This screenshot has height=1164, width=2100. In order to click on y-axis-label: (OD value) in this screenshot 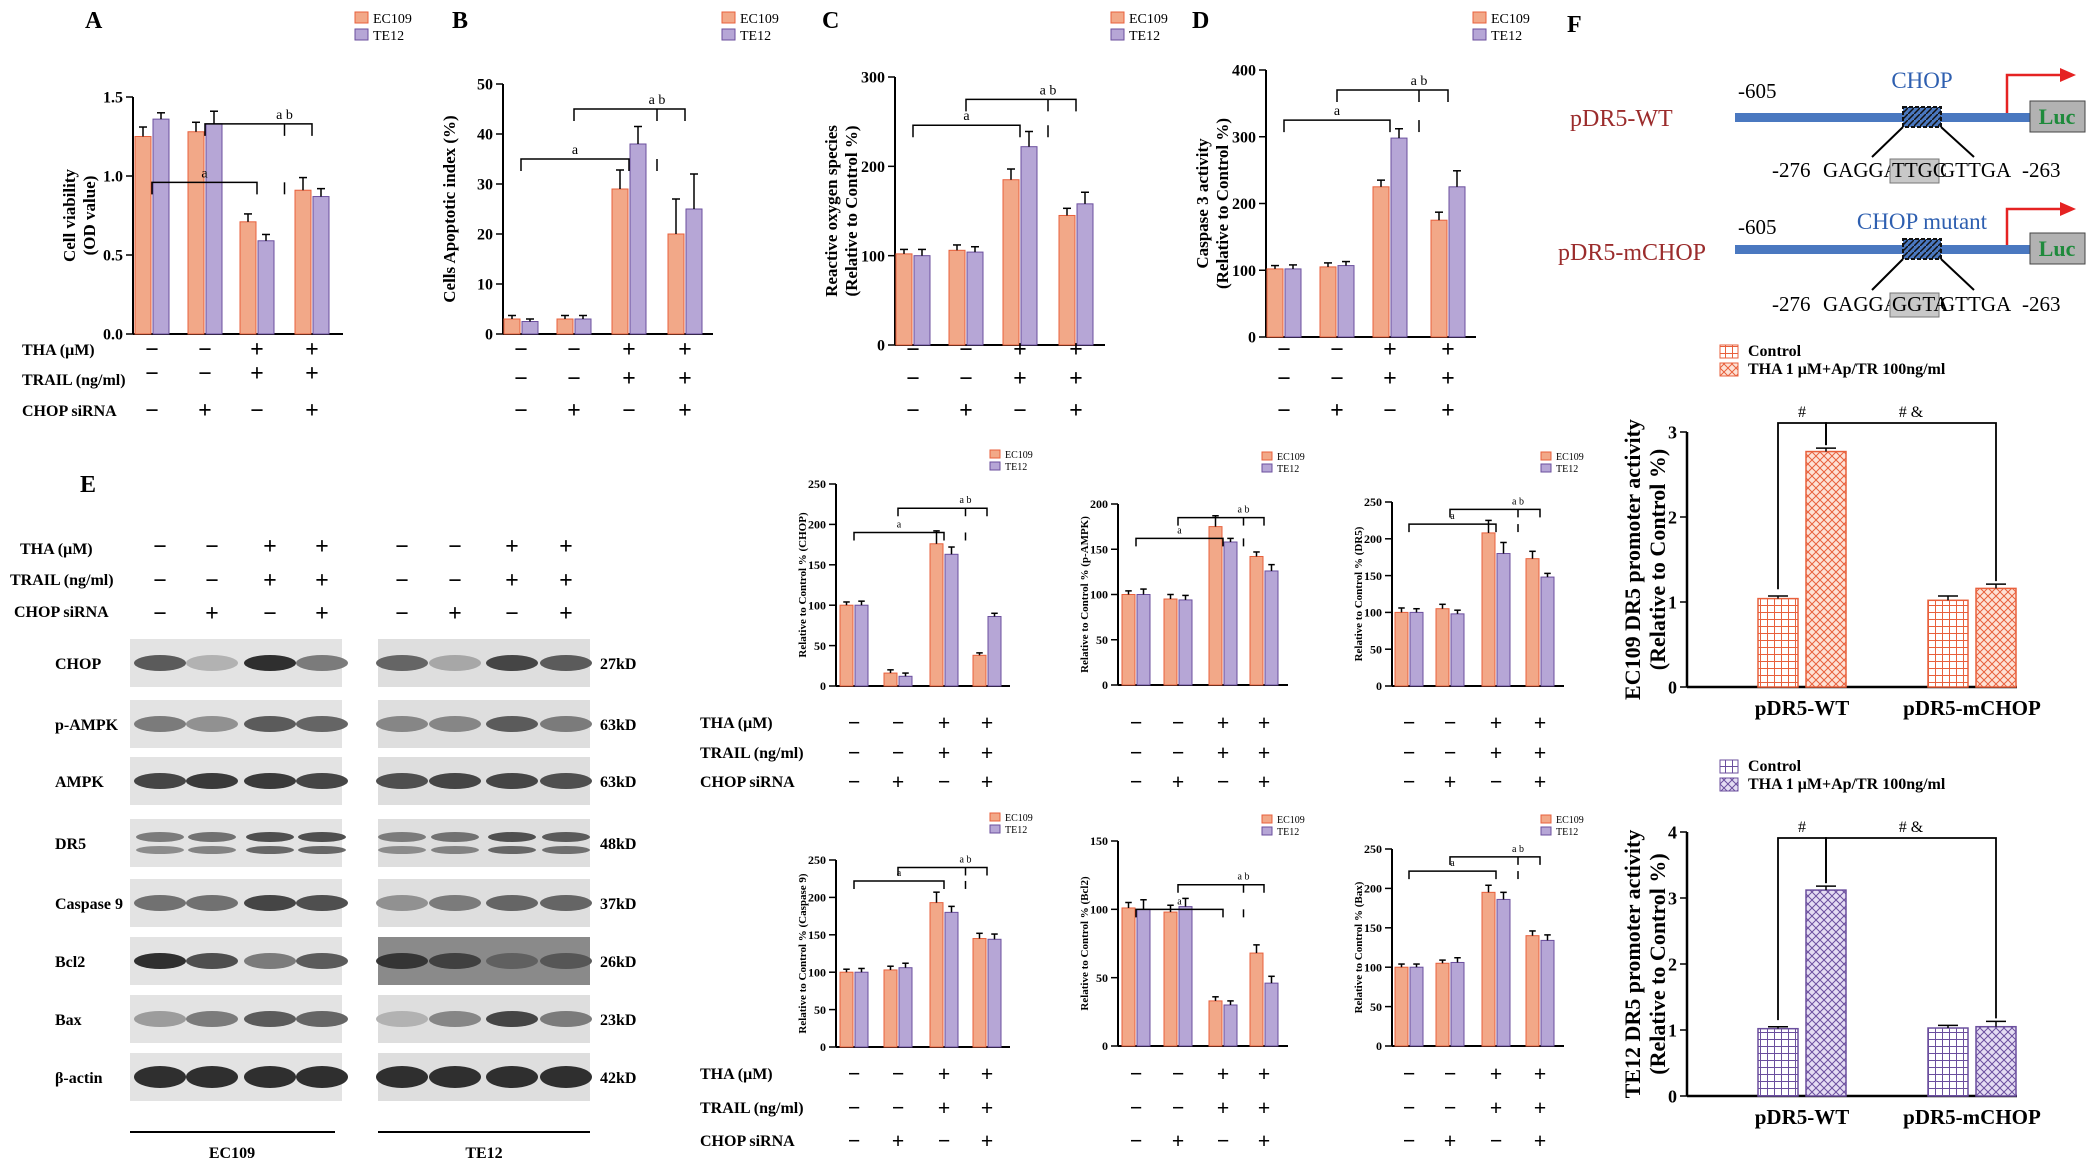, I will do `click(89, 216)`.